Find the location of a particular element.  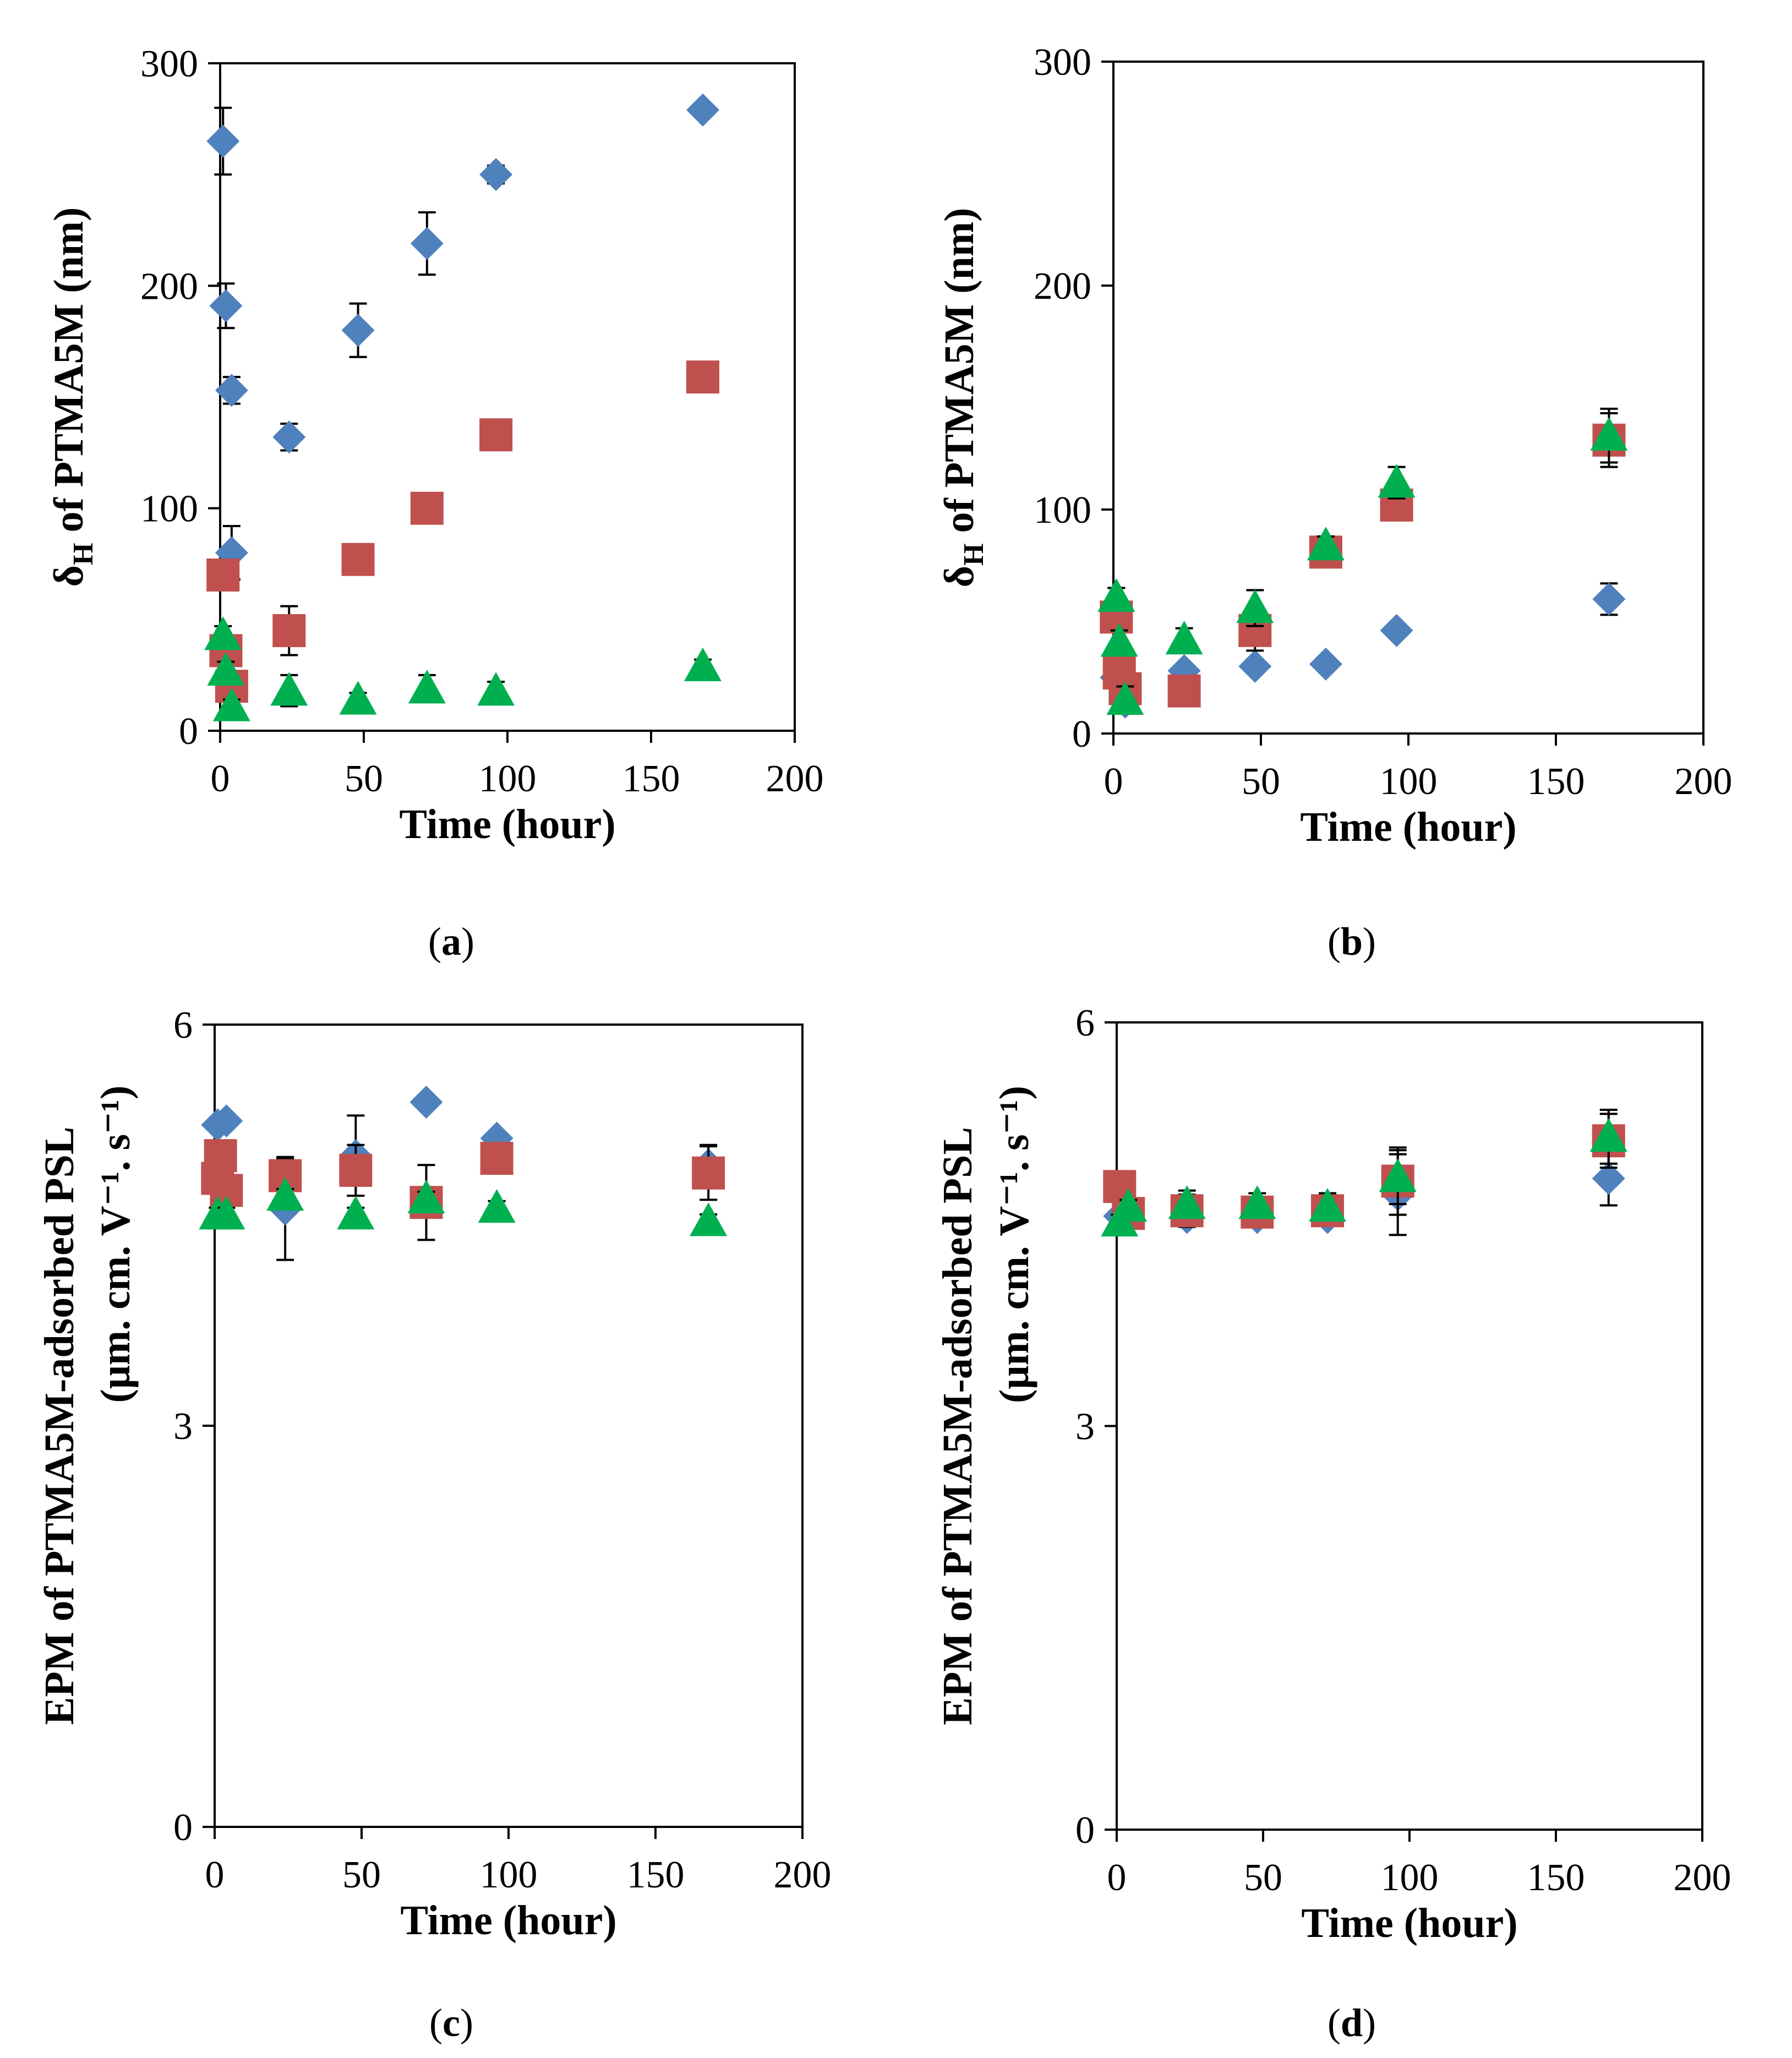

panel-caption: (c) is located at coordinates (451, 2023).